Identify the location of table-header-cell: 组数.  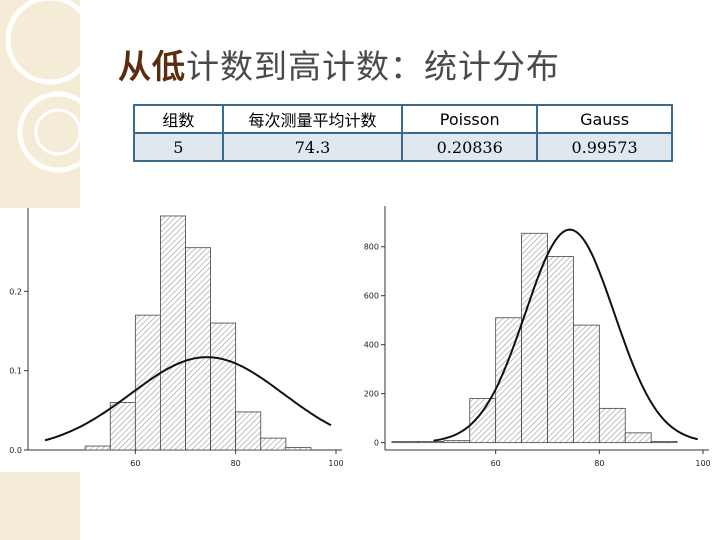
(178, 119).